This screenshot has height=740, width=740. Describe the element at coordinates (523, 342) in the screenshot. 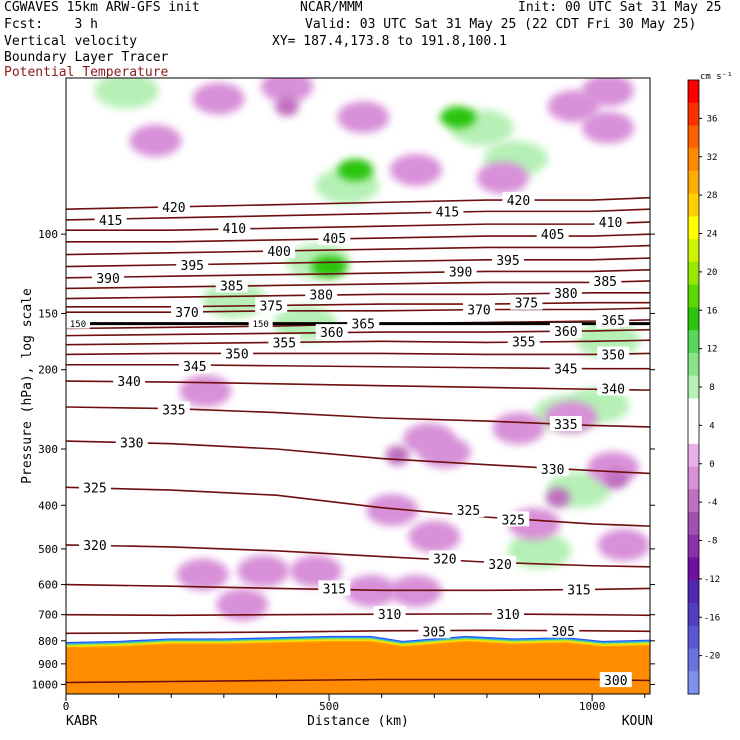

I see `theta-label: 355` at that location.